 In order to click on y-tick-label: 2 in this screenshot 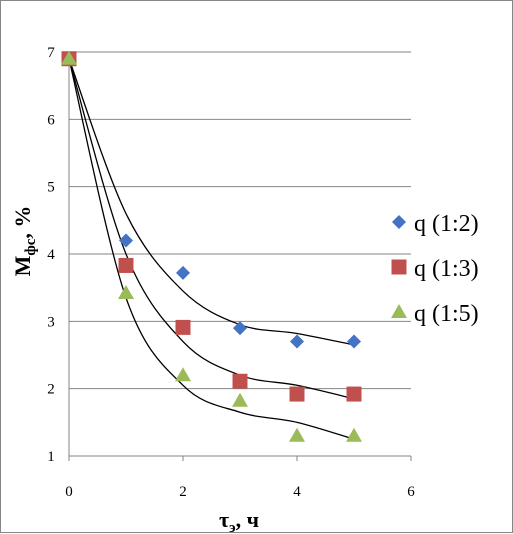, I will do `click(51, 390)`.